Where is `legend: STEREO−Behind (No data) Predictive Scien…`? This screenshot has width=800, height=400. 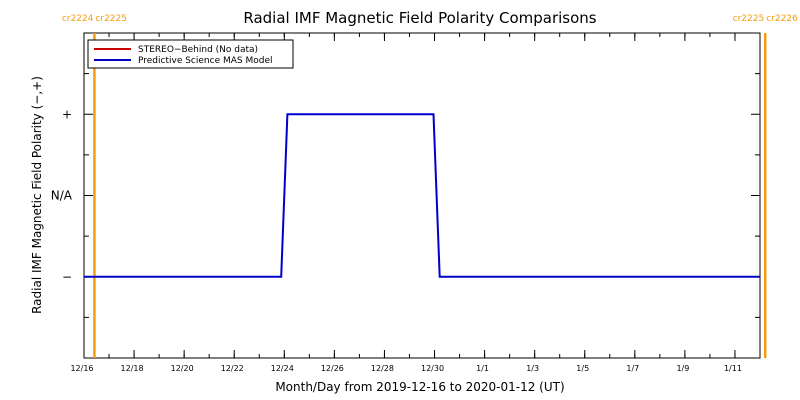 legend: STEREO−Behind (No data) Predictive Scien… is located at coordinates (190, 54).